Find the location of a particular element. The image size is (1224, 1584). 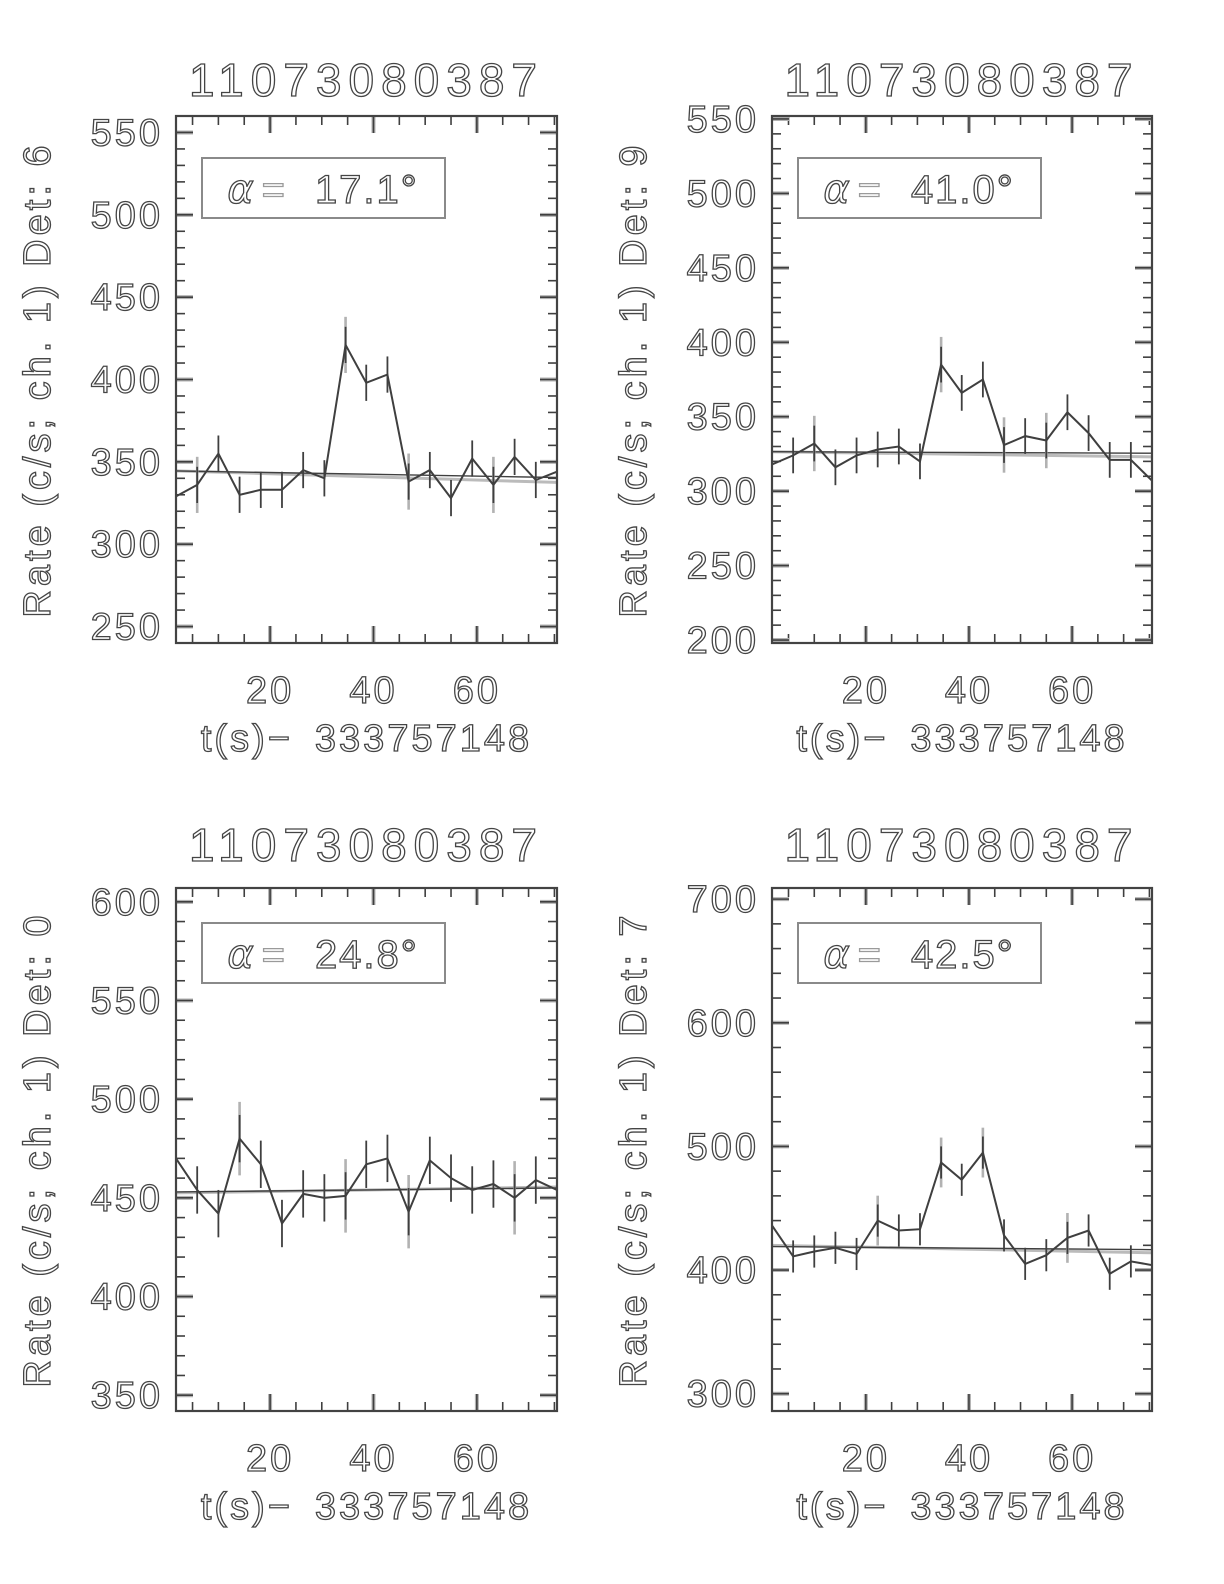

alpha-annotation-text: α = 24.8° is located at coordinates (323, 955).